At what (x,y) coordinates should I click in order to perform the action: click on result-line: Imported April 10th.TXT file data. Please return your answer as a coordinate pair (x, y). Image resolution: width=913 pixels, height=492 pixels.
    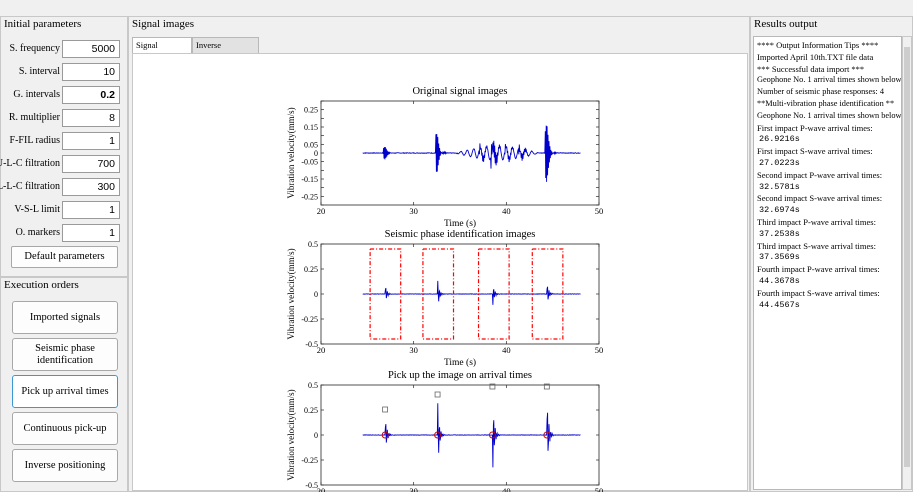
    Looking at the image, I should click on (815, 56).